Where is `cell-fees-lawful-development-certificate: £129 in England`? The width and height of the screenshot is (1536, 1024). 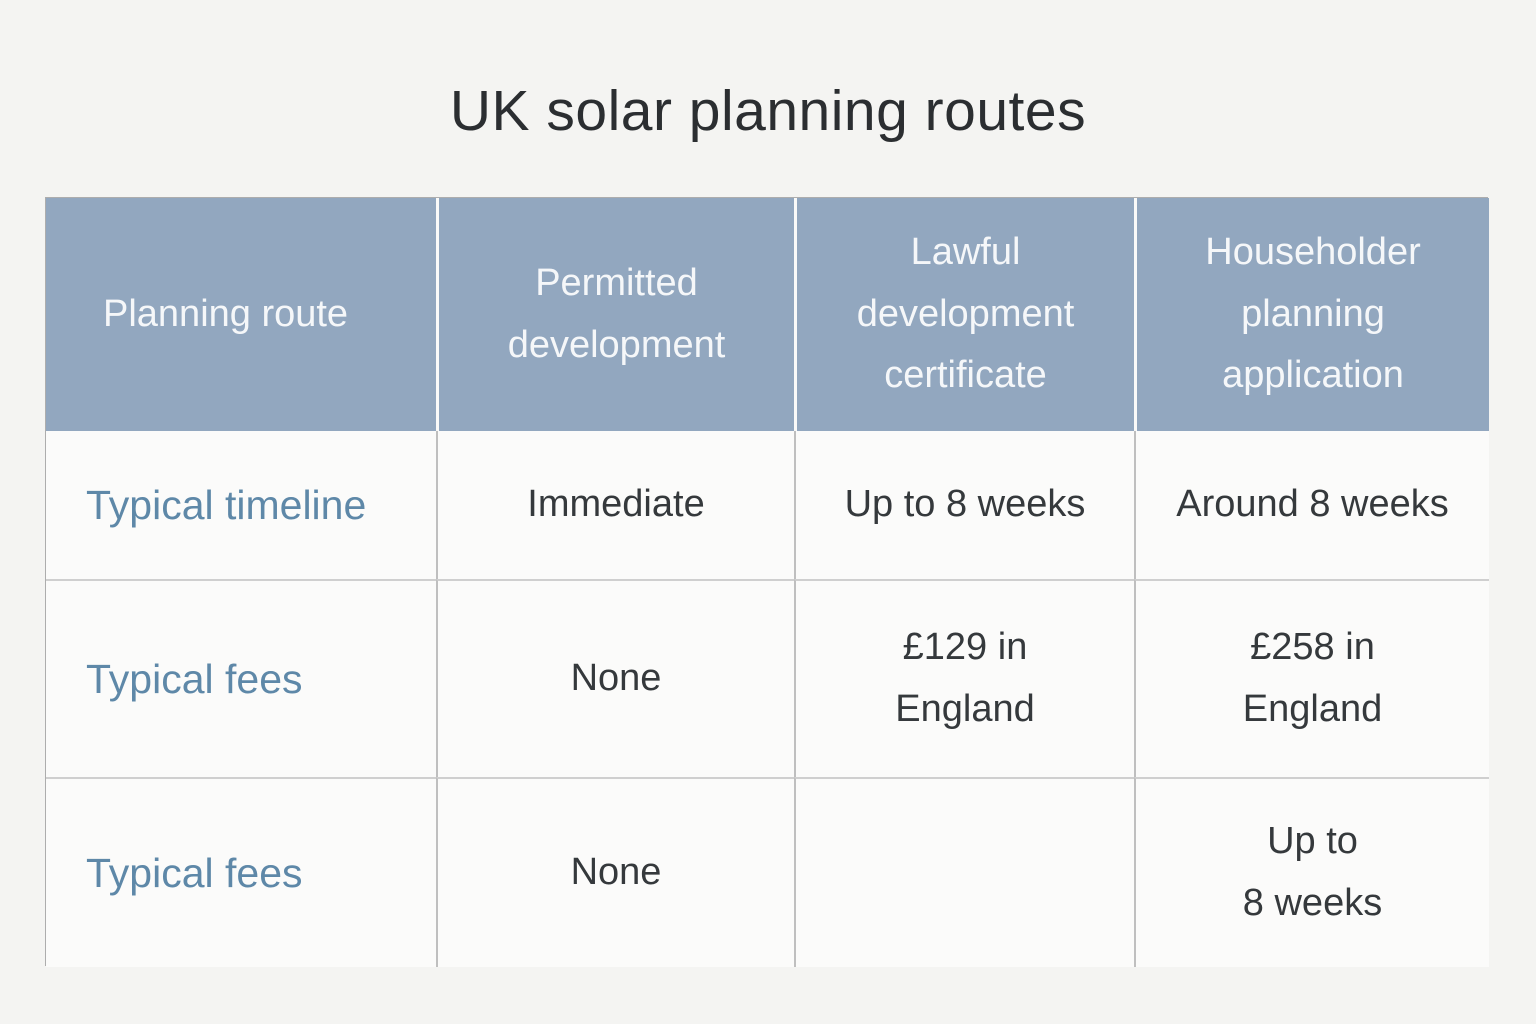
cell-fees-lawful-development-certificate: £129 in England is located at coordinates (964, 678).